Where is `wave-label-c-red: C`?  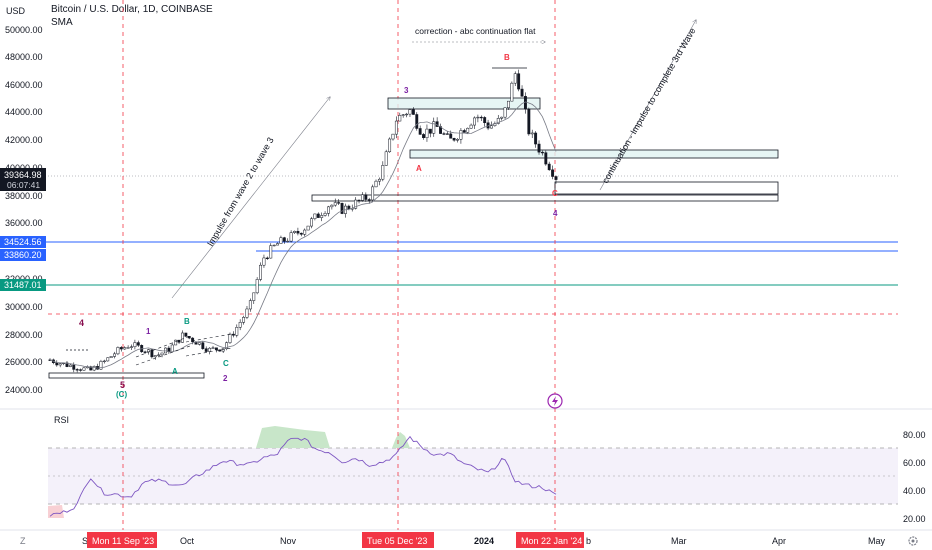 wave-label-c-red: C is located at coordinates (555, 193).